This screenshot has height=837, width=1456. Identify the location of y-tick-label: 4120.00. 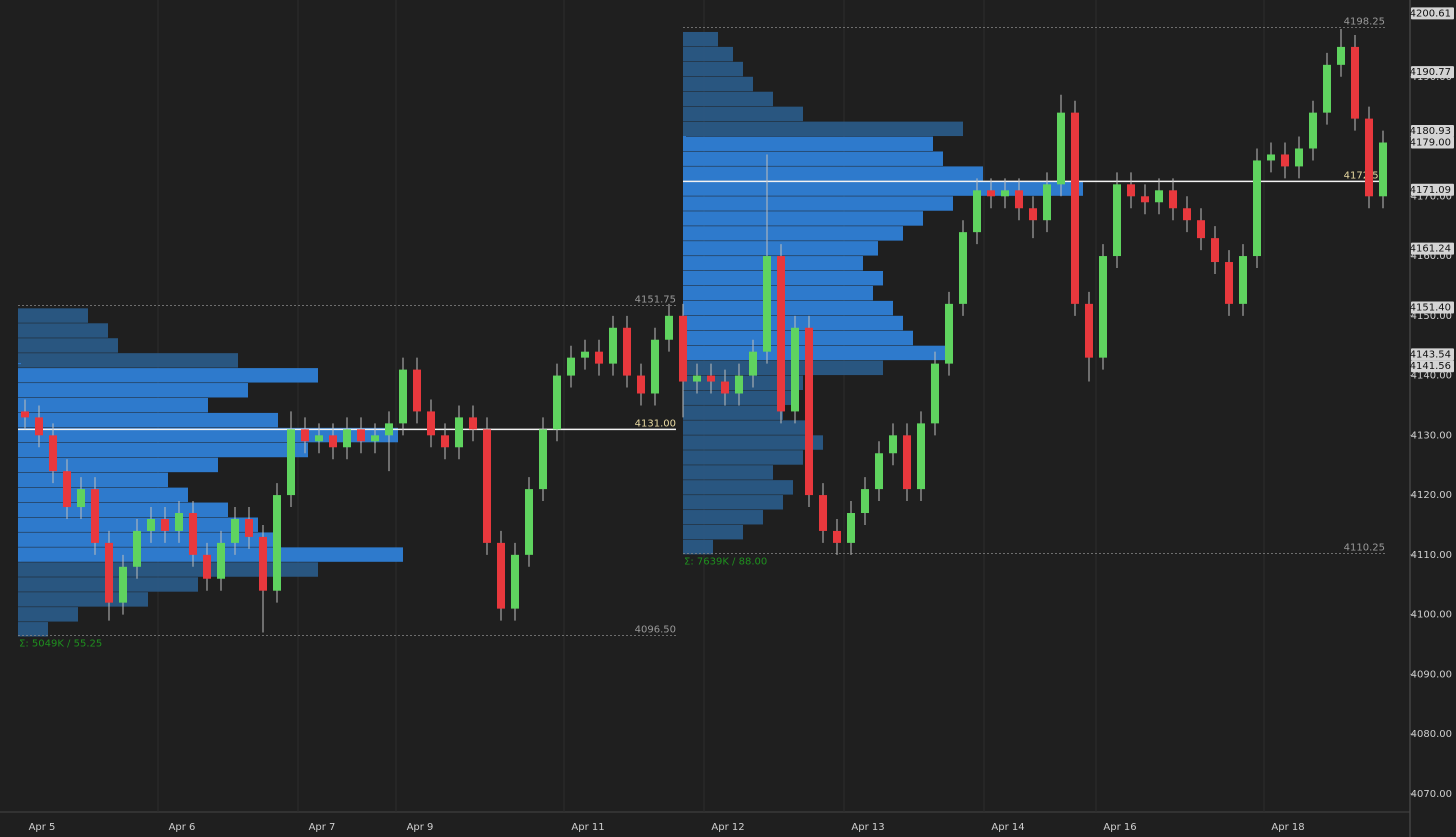
(1431, 495).